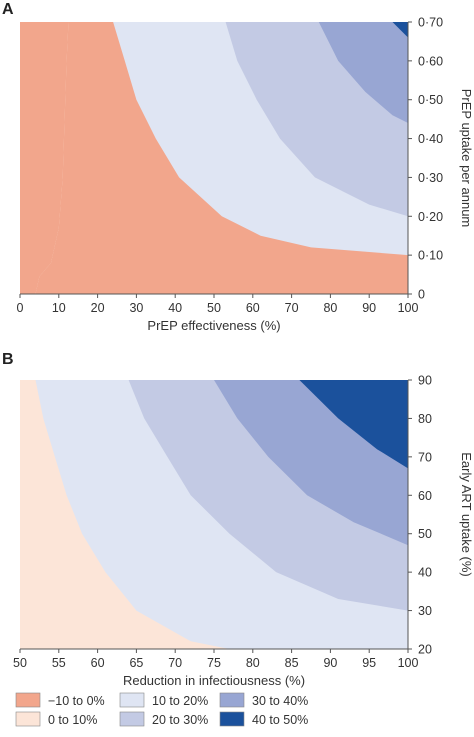  What do you see at coordinates (175, 308) in the screenshot?
I see `x-tick-label: 40` at bounding box center [175, 308].